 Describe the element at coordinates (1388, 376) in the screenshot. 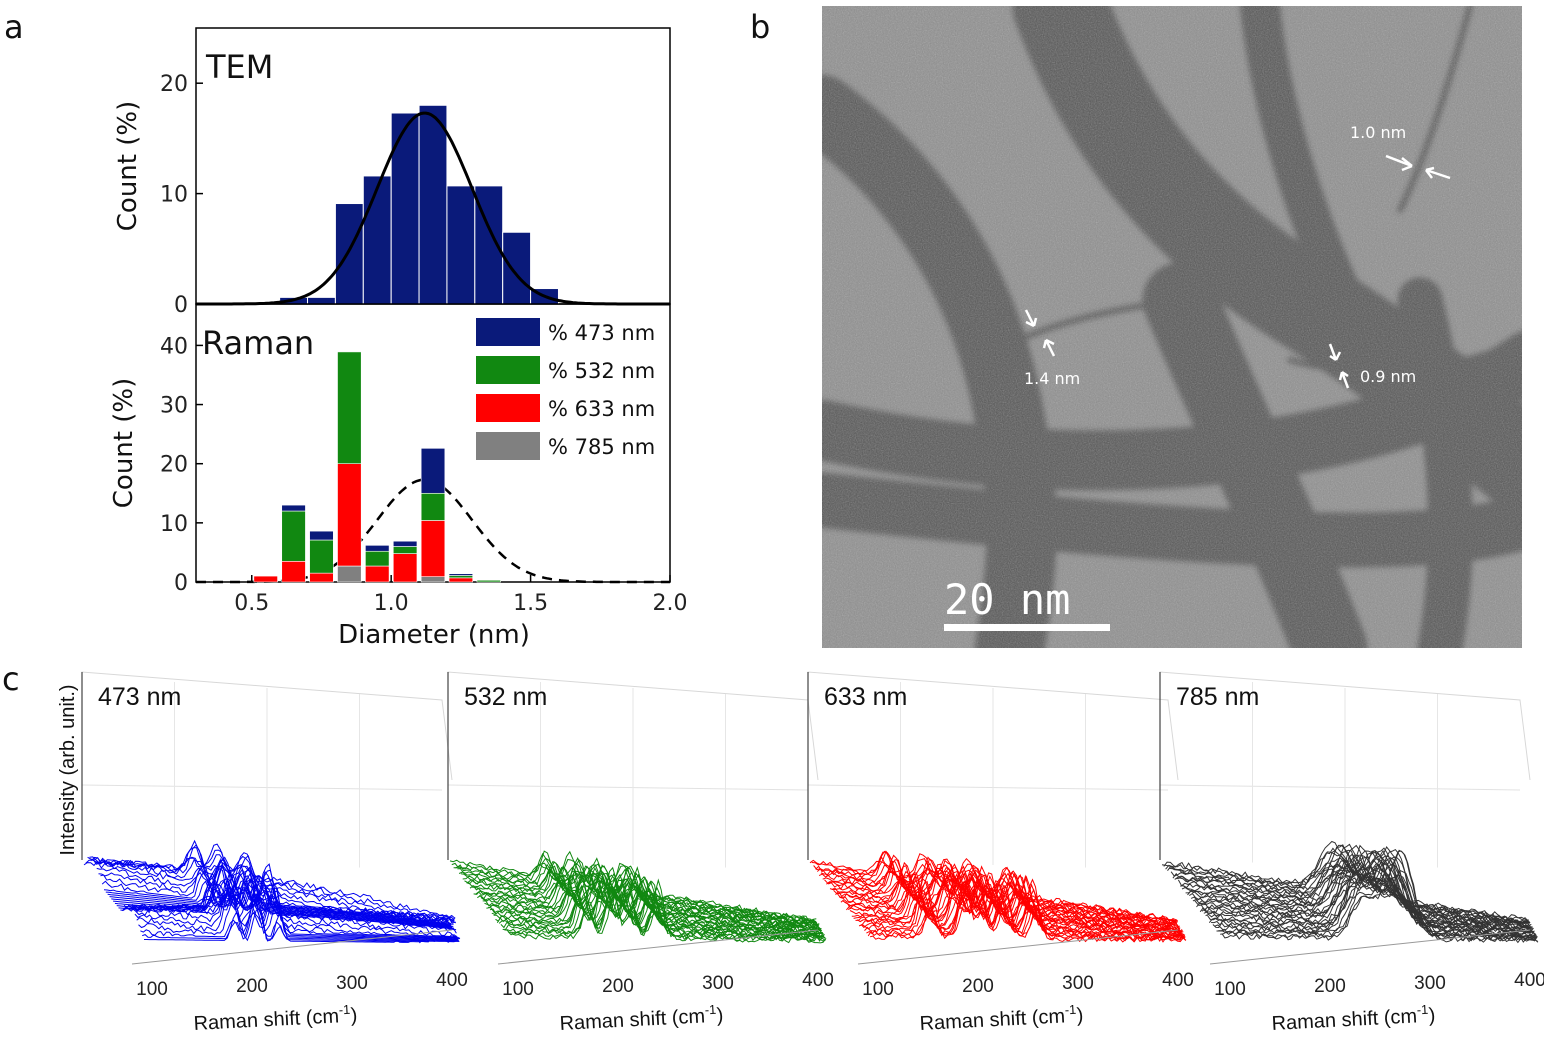

I see `tem-annotation-3: 0.9 nm` at that location.